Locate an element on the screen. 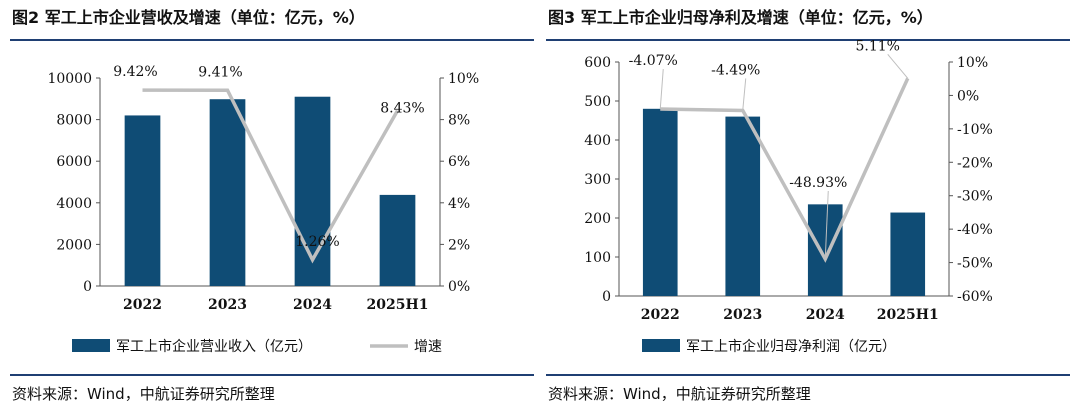 The height and width of the screenshot is (414, 1080). y-right-tick-label: -30% is located at coordinates (975, 197).